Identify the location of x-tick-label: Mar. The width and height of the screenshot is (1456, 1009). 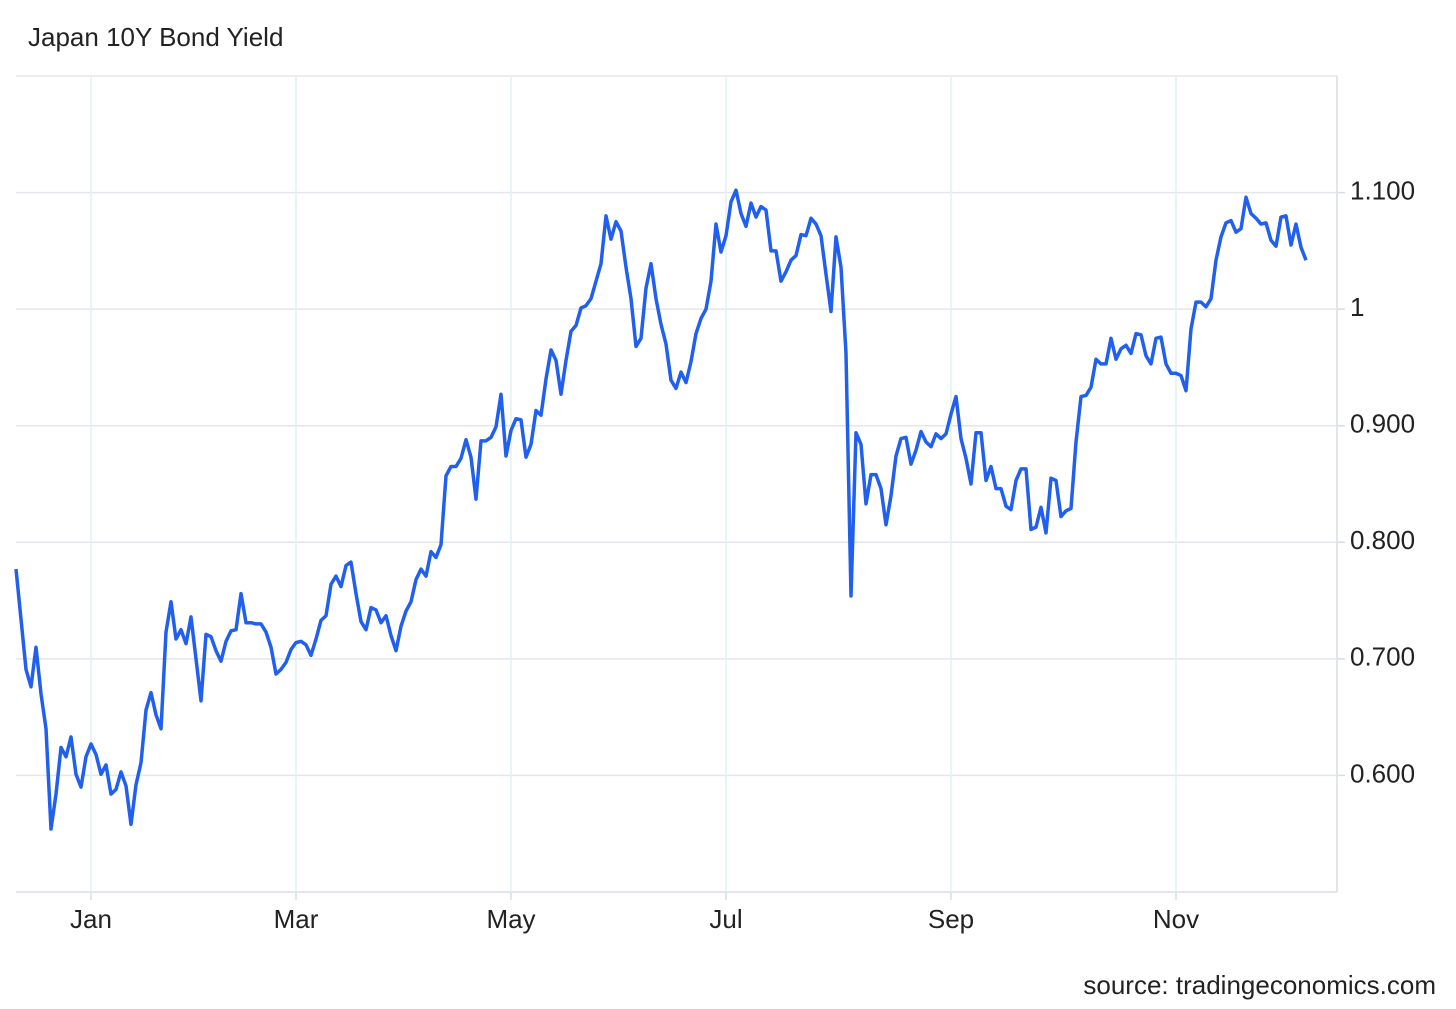
(296, 919).